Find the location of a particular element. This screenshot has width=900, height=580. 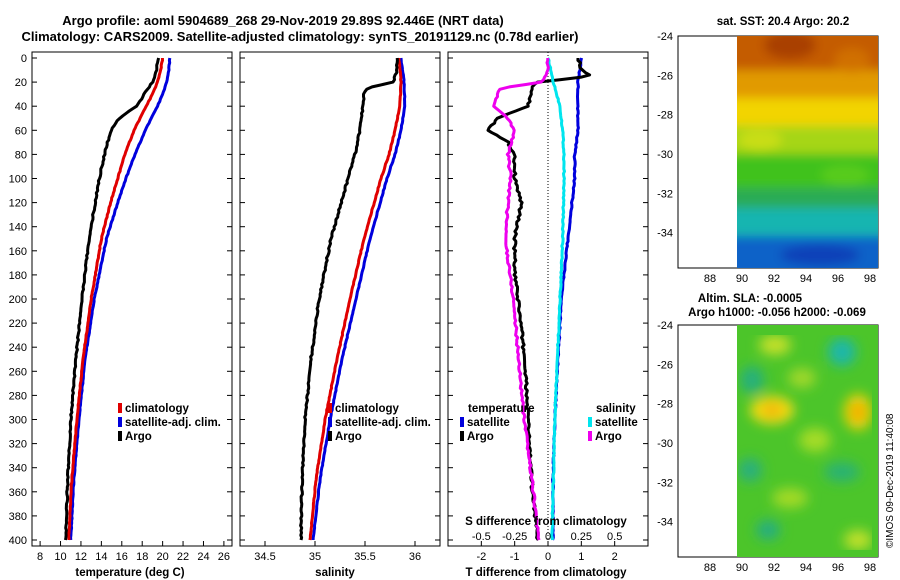

temperature-argo-line is located at coordinates (112, 299).